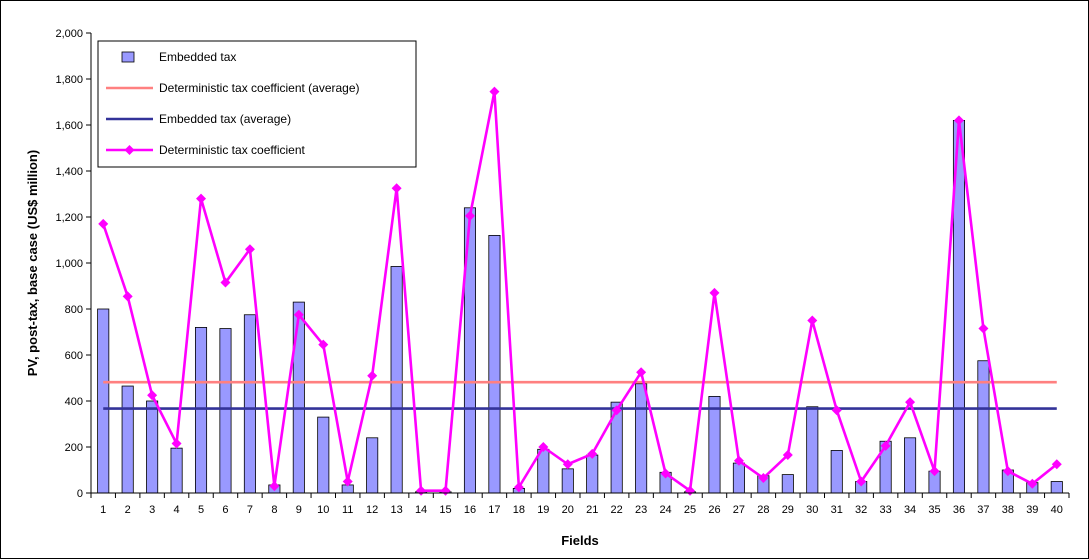  What do you see at coordinates (1032, 510) in the screenshot?
I see `x-tick-label: 39` at bounding box center [1032, 510].